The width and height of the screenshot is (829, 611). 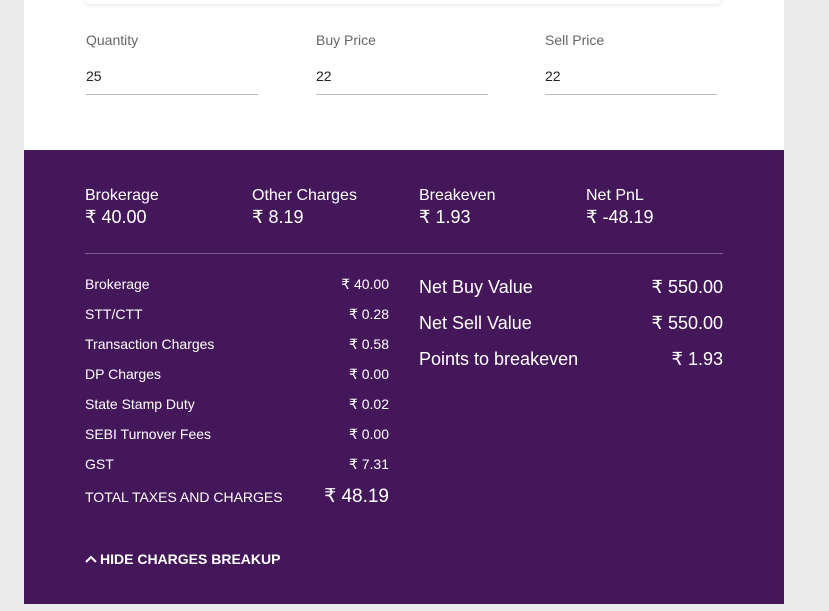 I want to click on charge-row: Brokerage ₹ 40.00, so click(x=237, y=284).